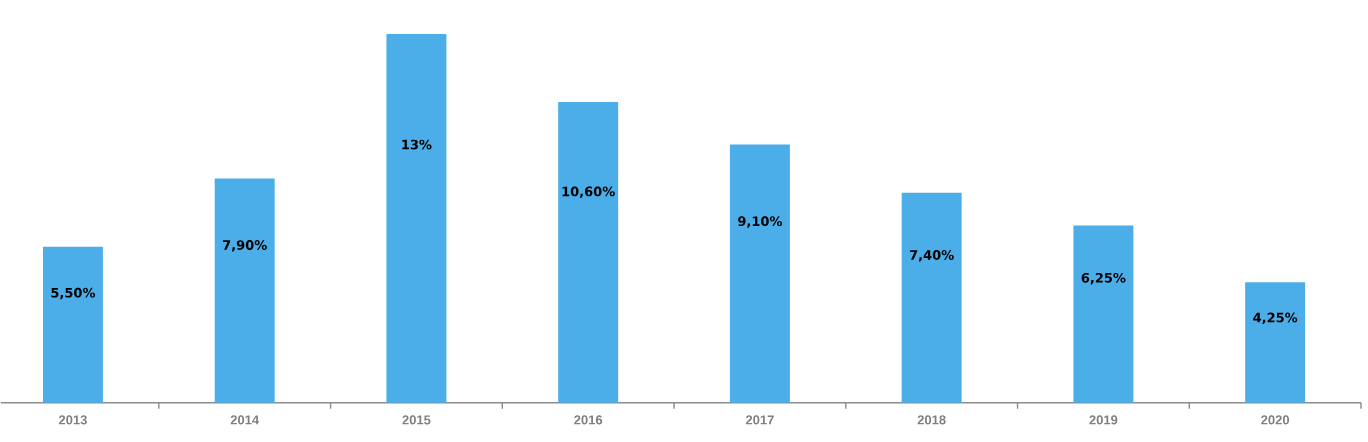  Describe the element at coordinates (931, 256) in the screenshot. I see `data-label: 7,40%` at that location.